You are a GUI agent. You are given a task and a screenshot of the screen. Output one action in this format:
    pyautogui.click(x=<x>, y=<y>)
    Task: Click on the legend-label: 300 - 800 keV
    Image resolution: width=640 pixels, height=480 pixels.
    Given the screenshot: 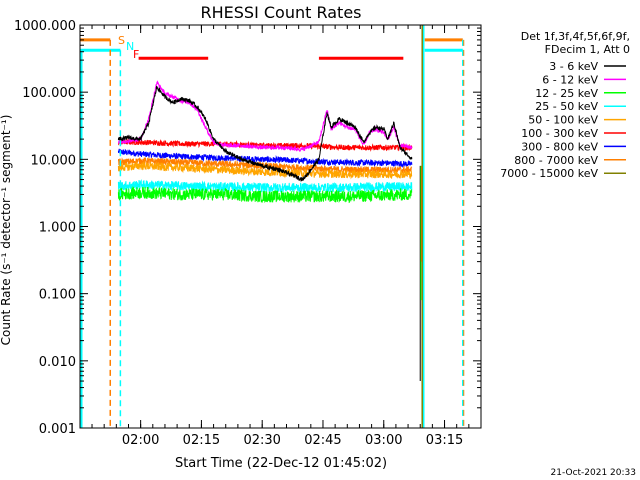 What is the action you would take?
    pyautogui.click(x=559, y=146)
    